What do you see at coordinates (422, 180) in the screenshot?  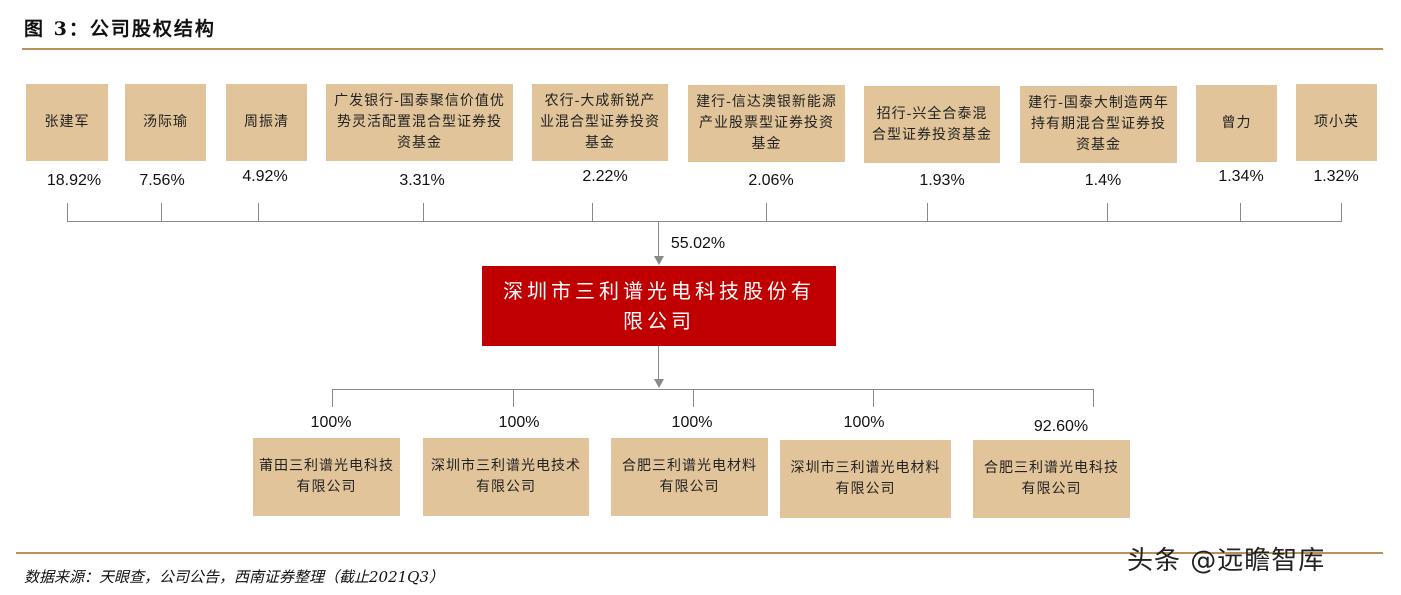 I see `shareholder-pct: 3.31%` at bounding box center [422, 180].